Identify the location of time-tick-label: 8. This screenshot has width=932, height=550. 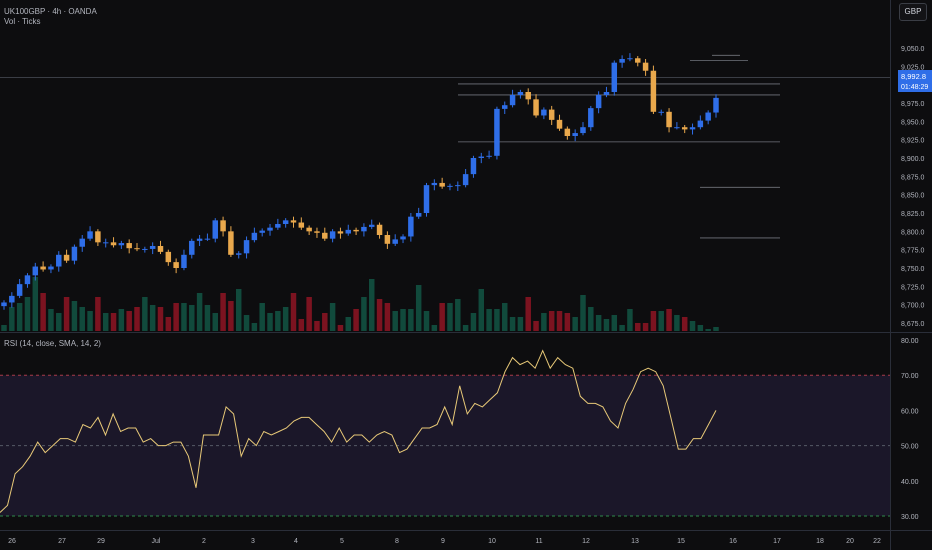
(397, 541).